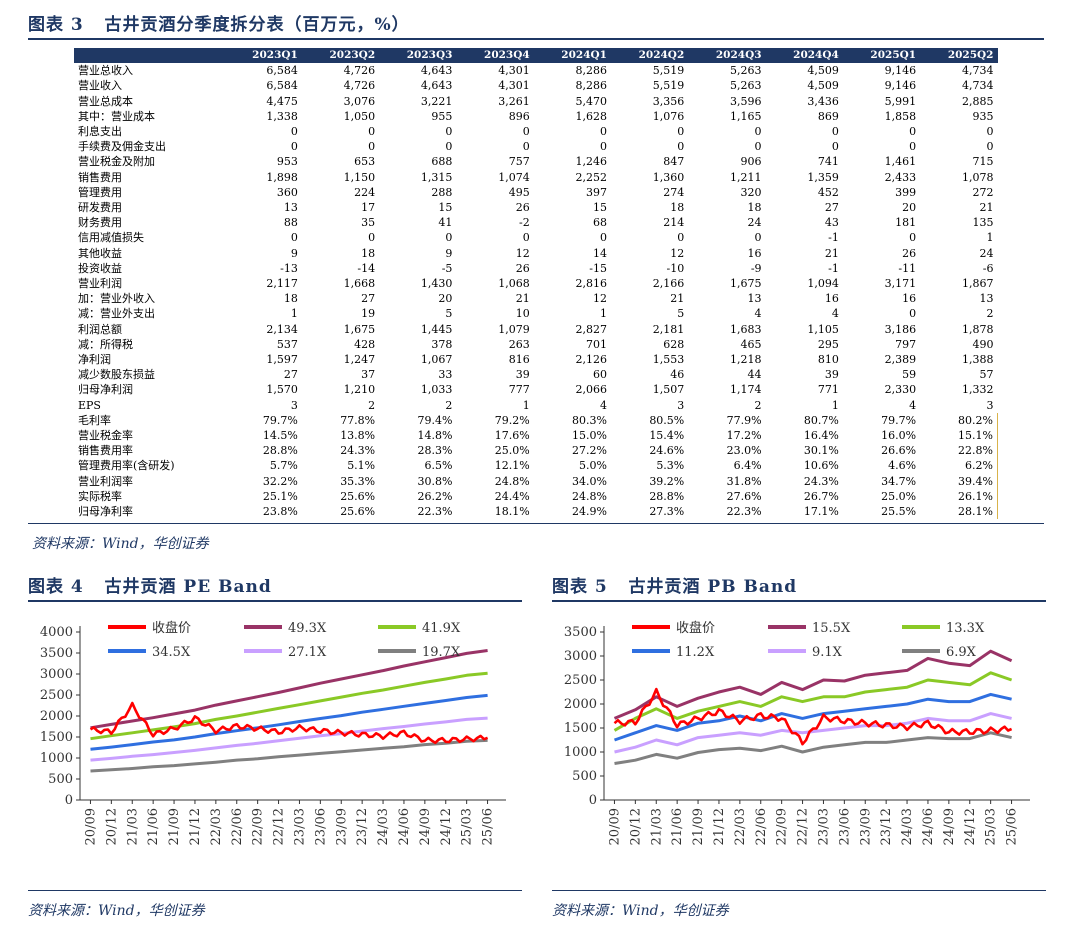 The width and height of the screenshot is (1080, 941). Describe the element at coordinates (804, 56) in the screenshot. I see `table-header-col: 2024Q4` at that location.